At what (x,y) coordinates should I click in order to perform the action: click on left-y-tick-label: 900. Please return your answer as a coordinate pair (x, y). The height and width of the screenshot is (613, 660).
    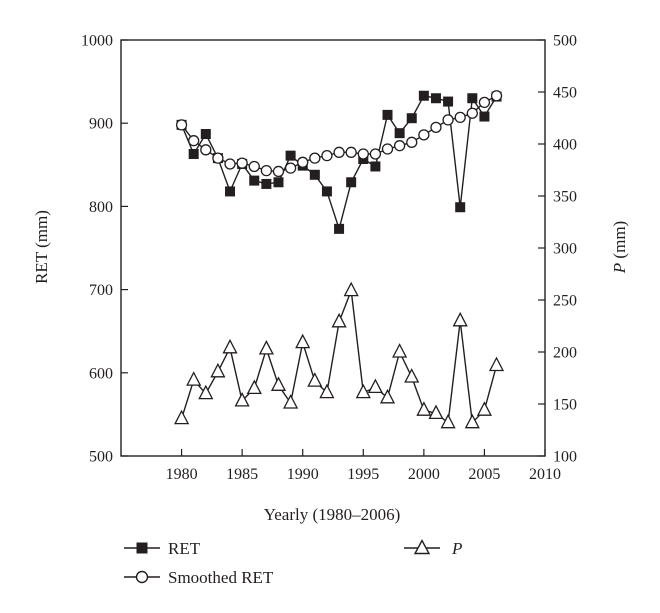
    Looking at the image, I should click on (101, 124).